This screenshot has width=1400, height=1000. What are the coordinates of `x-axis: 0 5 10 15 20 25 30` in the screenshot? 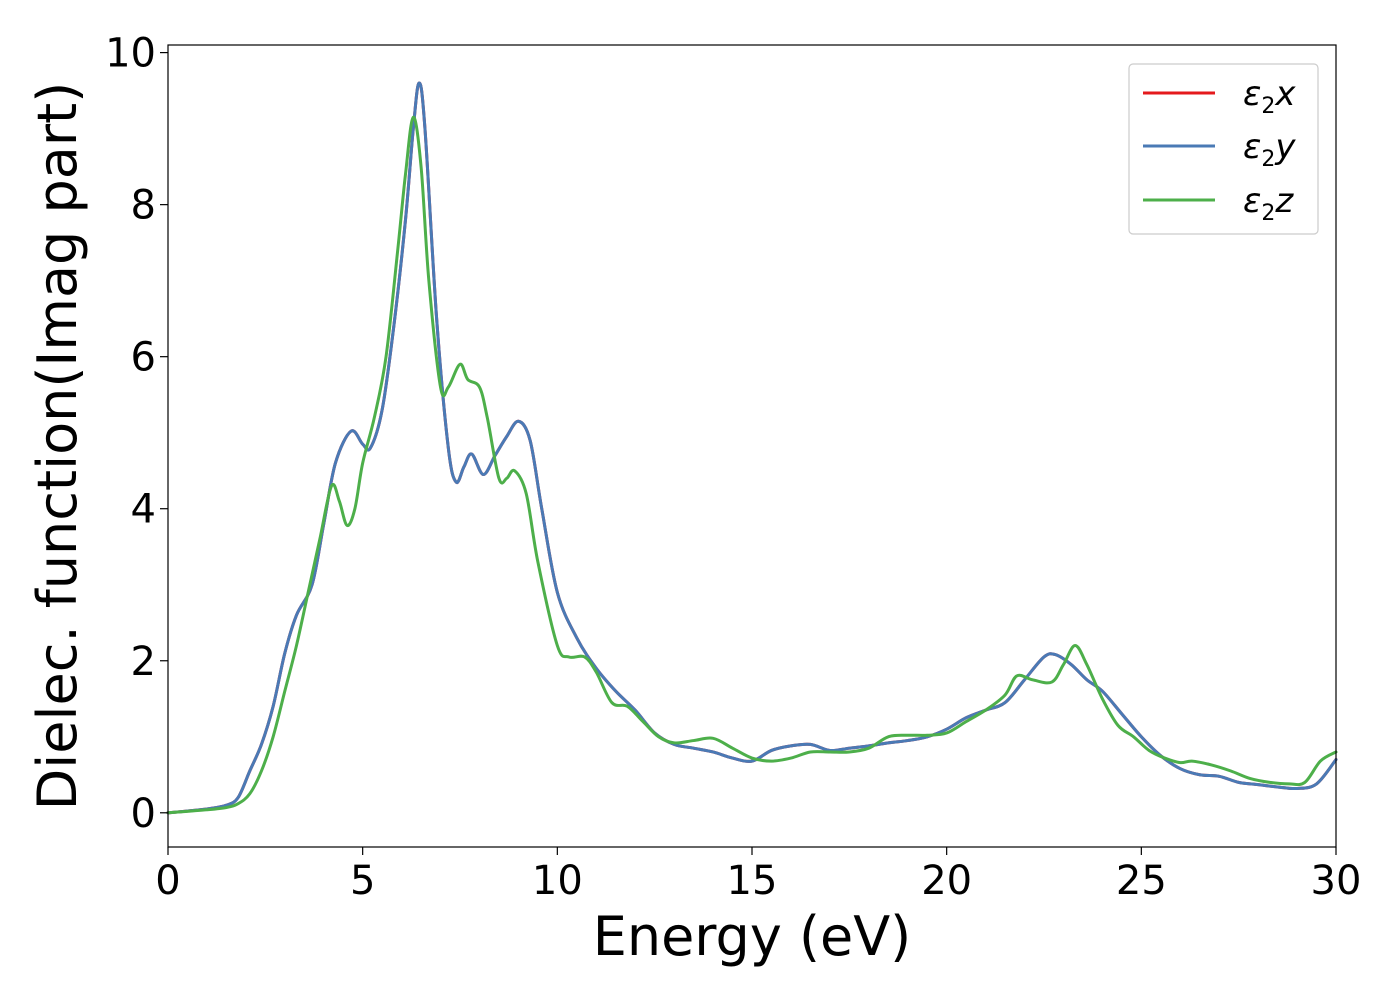 It's located at (758, 875).